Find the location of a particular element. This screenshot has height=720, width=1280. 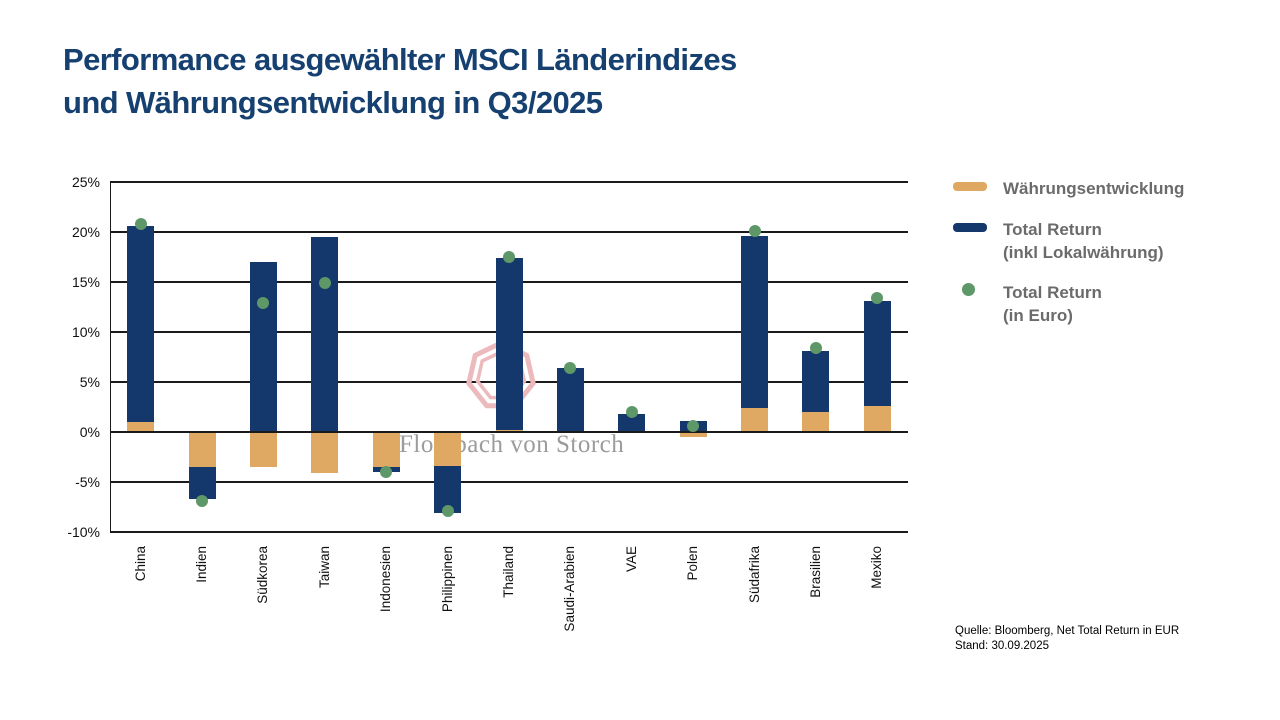

y-axis-label: 0% is located at coordinates (89, 432).